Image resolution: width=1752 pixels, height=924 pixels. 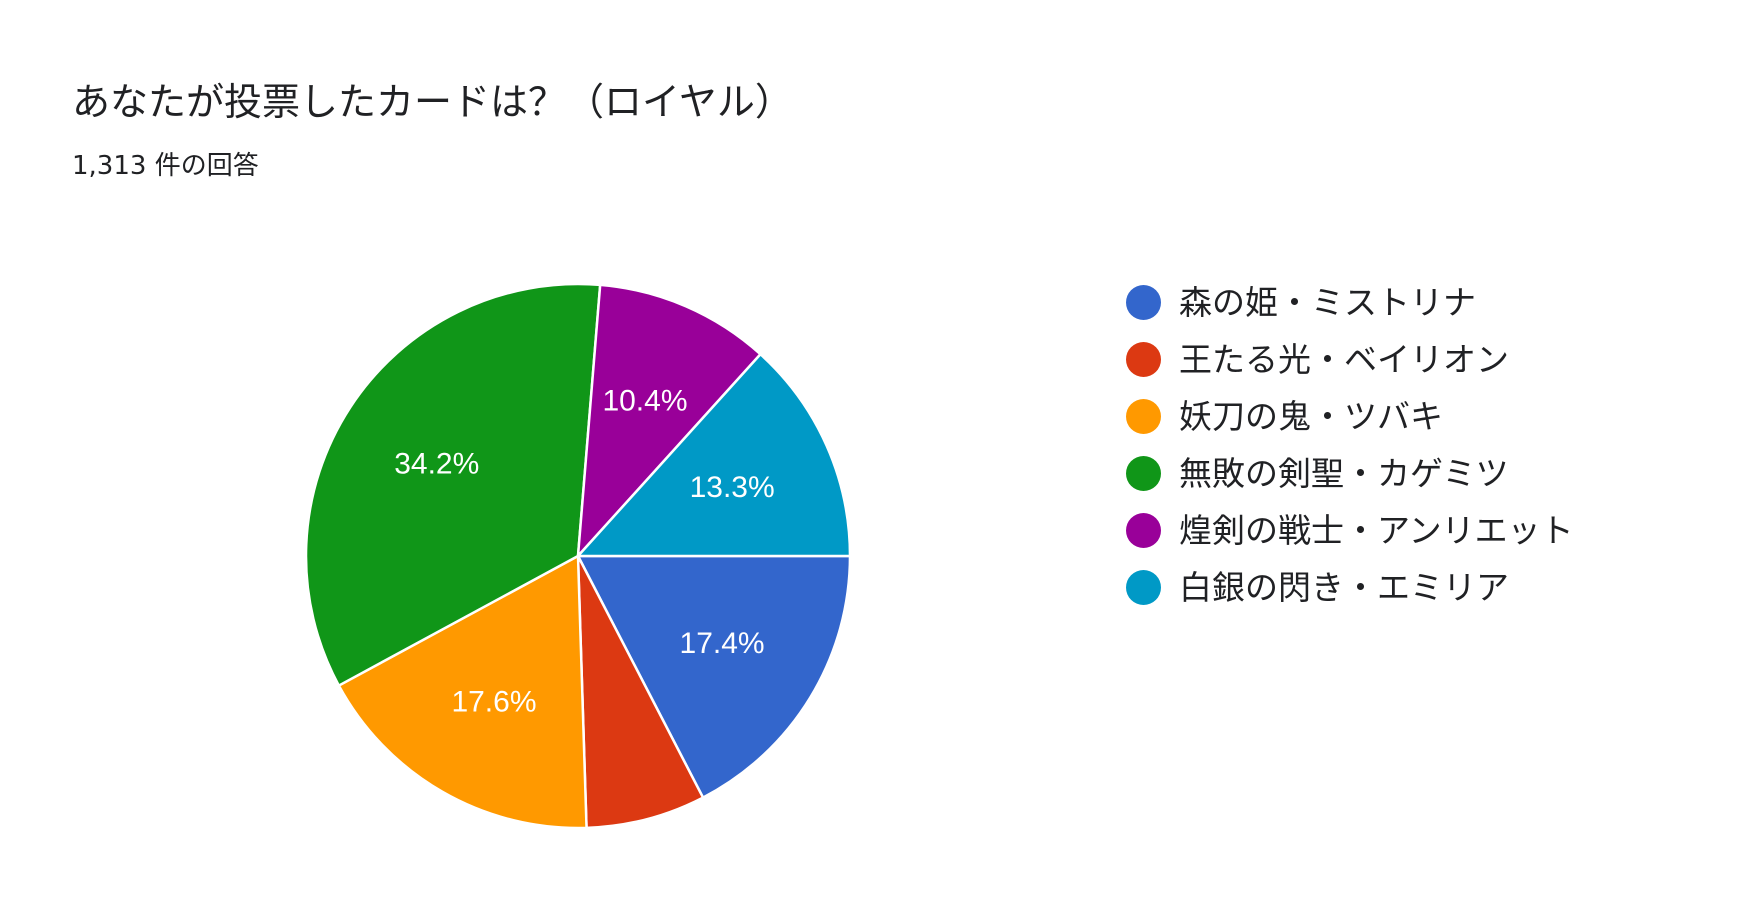 I want to click on legend-item: 煌剣の戦士・アンリエット, so click(x=1350, y=530).